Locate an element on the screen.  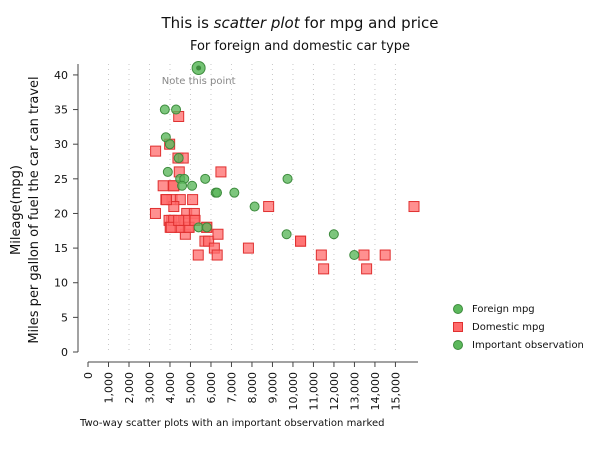
legend-swatch-foreign is located at coordinates (458, 309).